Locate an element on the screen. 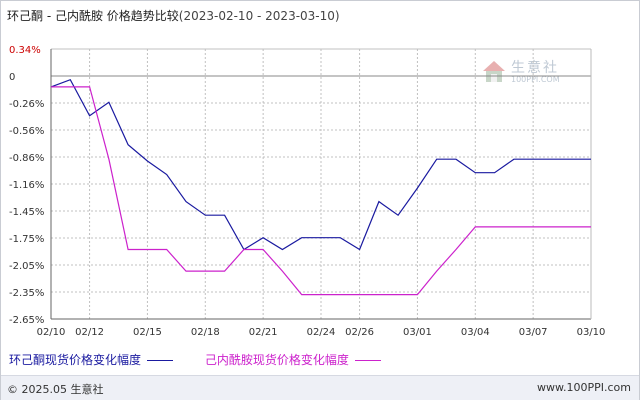 This screenshot has width=640, height=400. x-tick-label: 02/12 is located at coordinates (89, 332).